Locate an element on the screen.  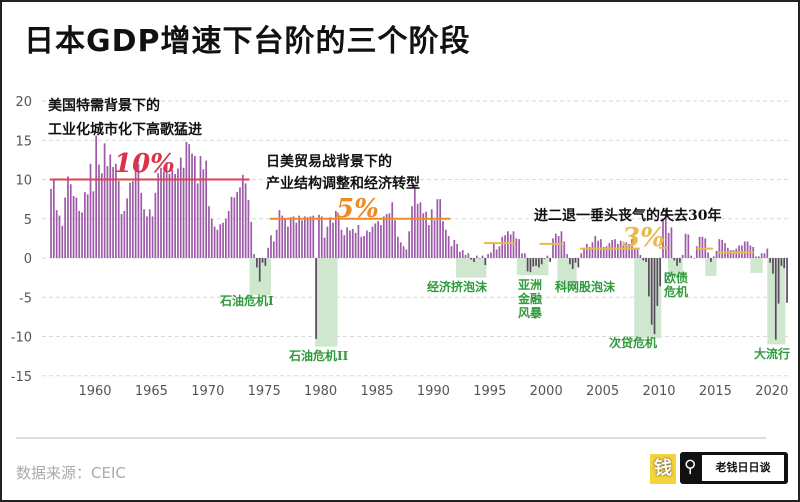
x-tick-label: 1985 is located at coordinates (376, 391).